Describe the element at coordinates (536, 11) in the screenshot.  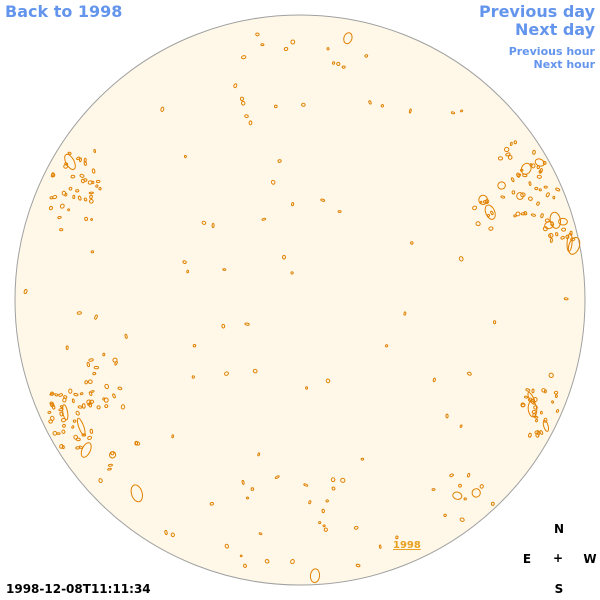
I see `previous-day-link: Previous day` at that location.